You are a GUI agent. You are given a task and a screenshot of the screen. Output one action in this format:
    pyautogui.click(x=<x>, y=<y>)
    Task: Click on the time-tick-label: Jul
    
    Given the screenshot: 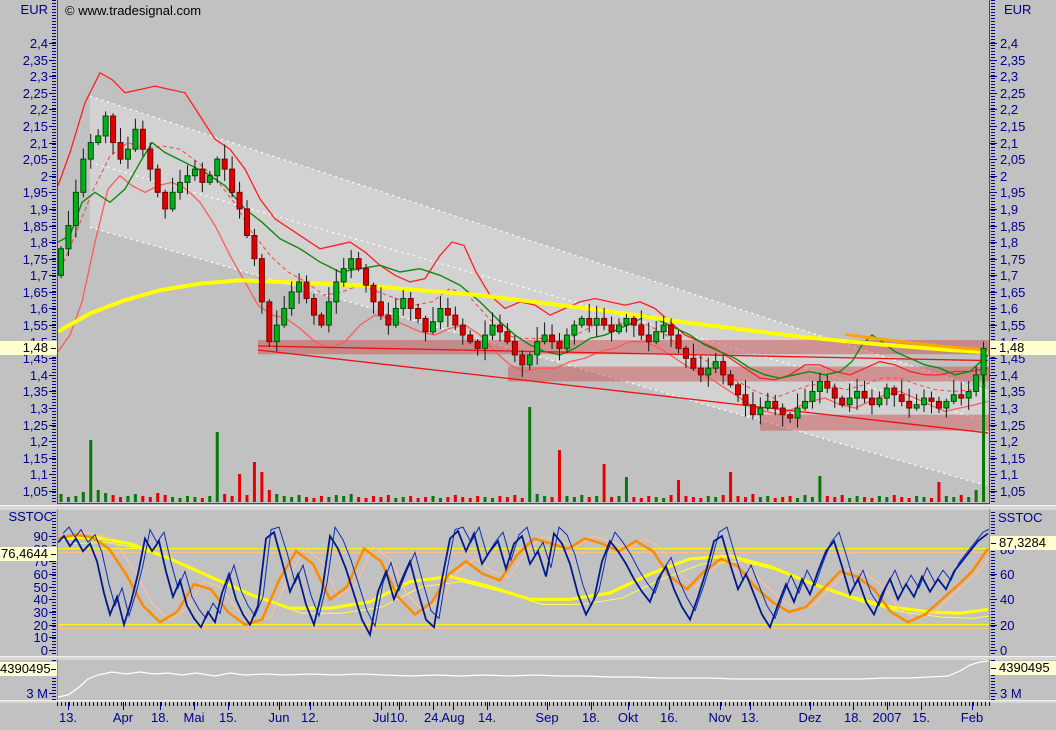 What is the action you would take?
    pyautogui.click(x=381, y=717)
    